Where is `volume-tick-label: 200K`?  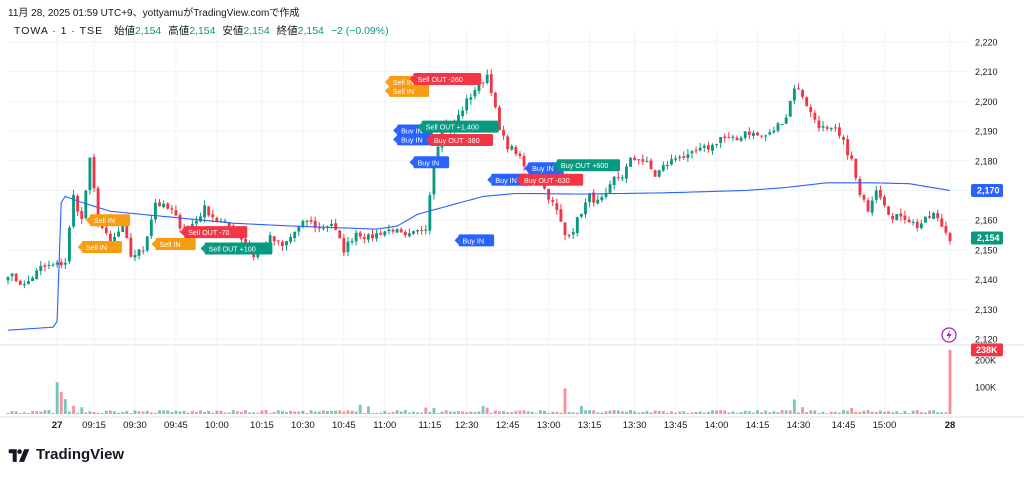
volume-tick-label: 200K is located at coordinates (985, 361).